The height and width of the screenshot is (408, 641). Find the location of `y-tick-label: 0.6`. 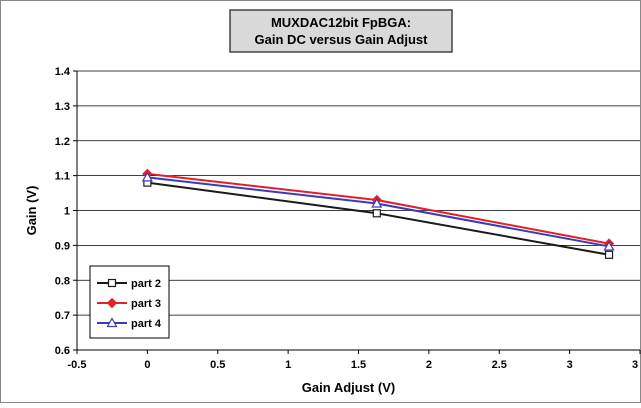

y-tick-label: 0.6 is located at coordinates (62, 351).